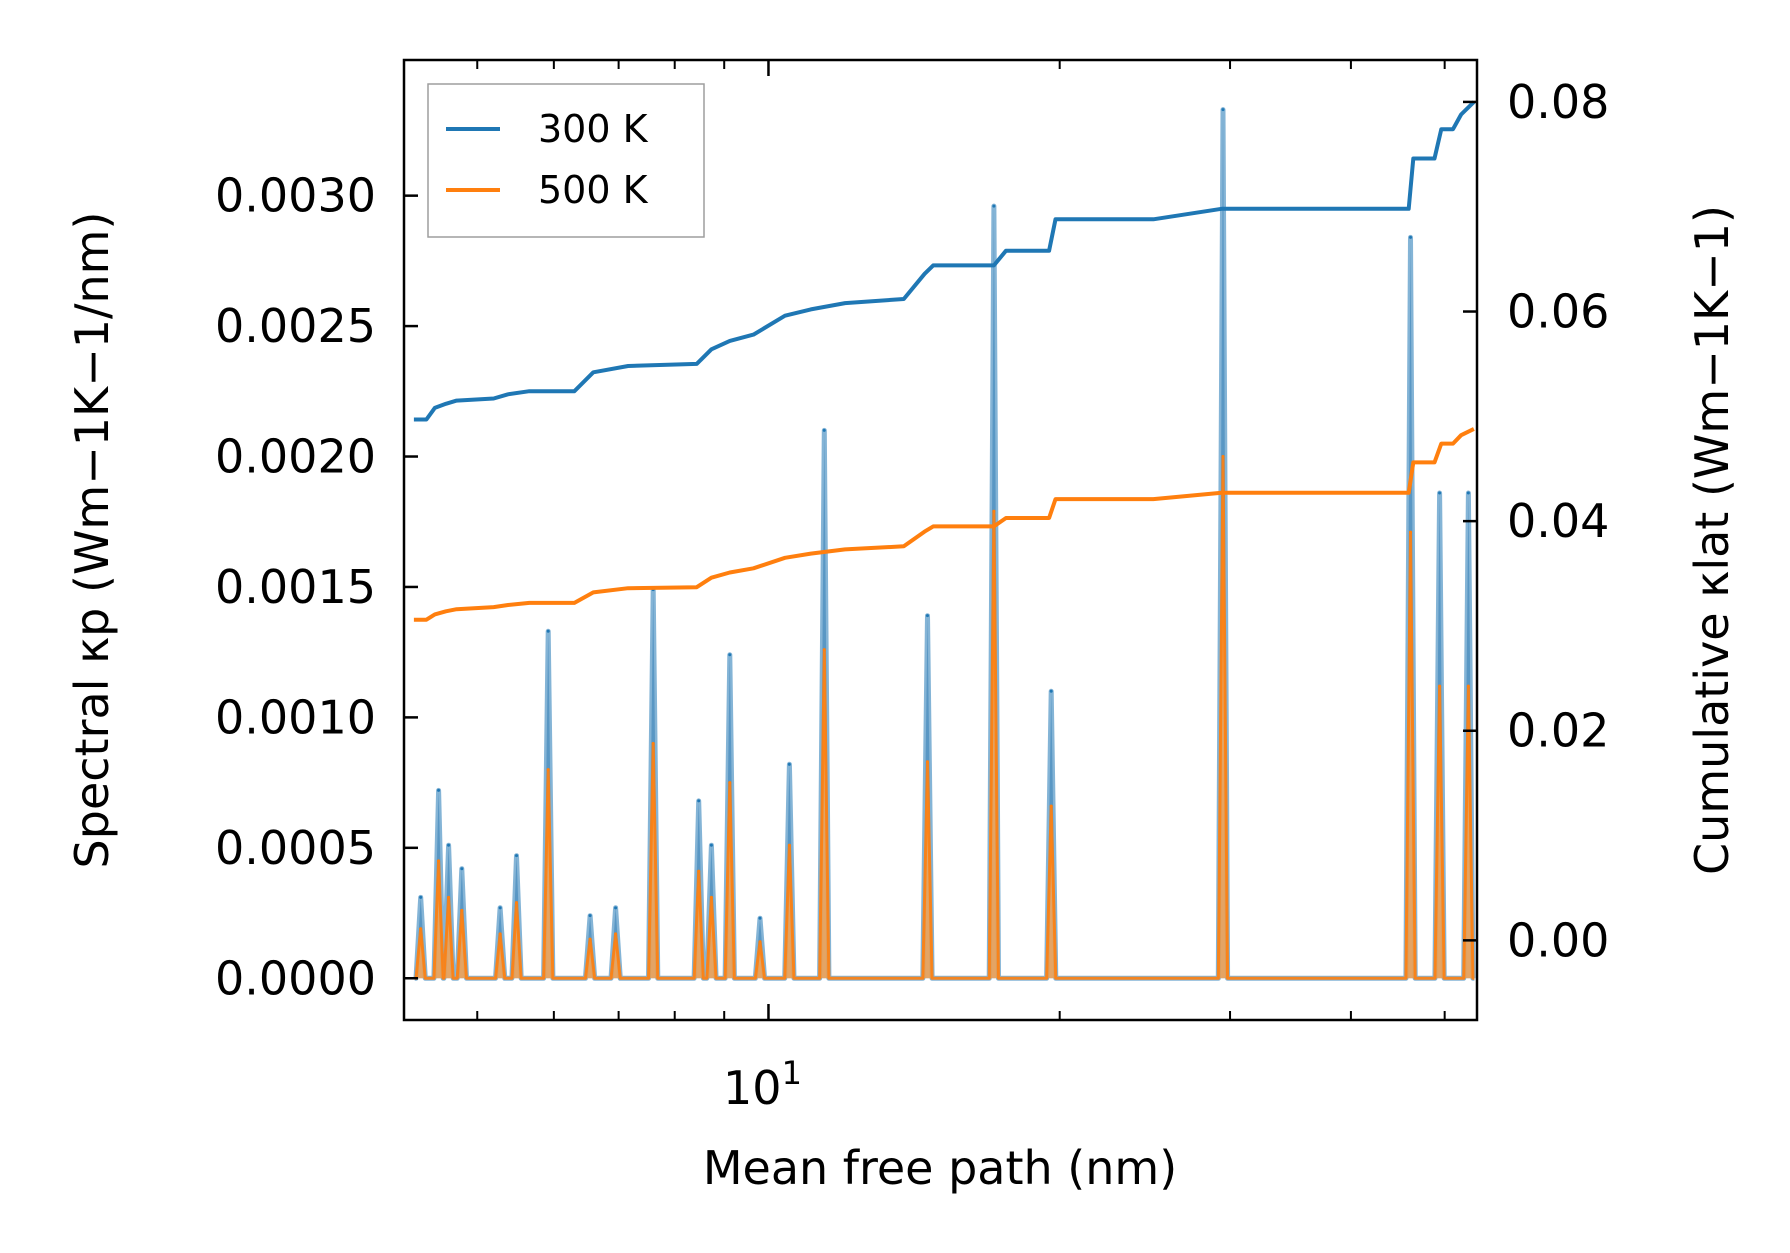  I want to click on y-right-tick-label: 0.06, so click(1558, 312).